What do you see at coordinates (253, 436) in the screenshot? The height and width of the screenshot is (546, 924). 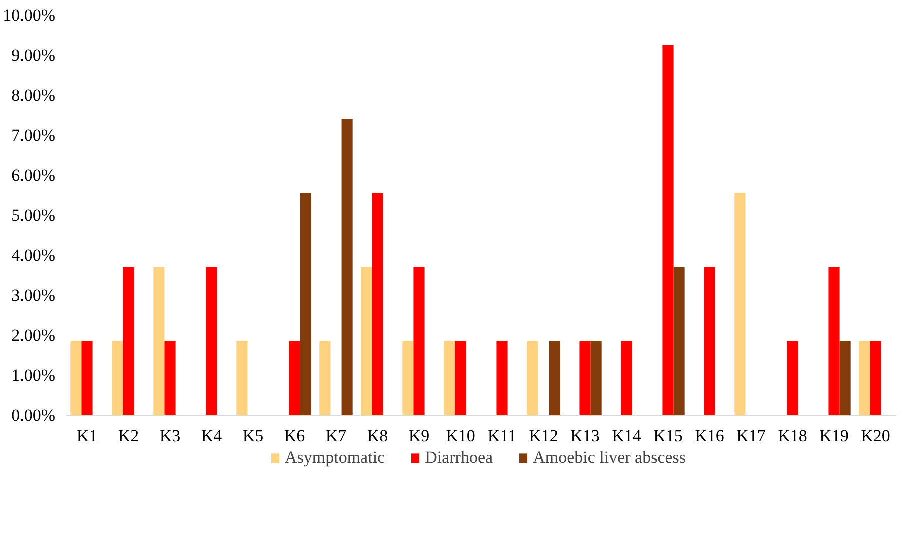 I see `x-tick-label: K5` at bounding box center [253, 436].